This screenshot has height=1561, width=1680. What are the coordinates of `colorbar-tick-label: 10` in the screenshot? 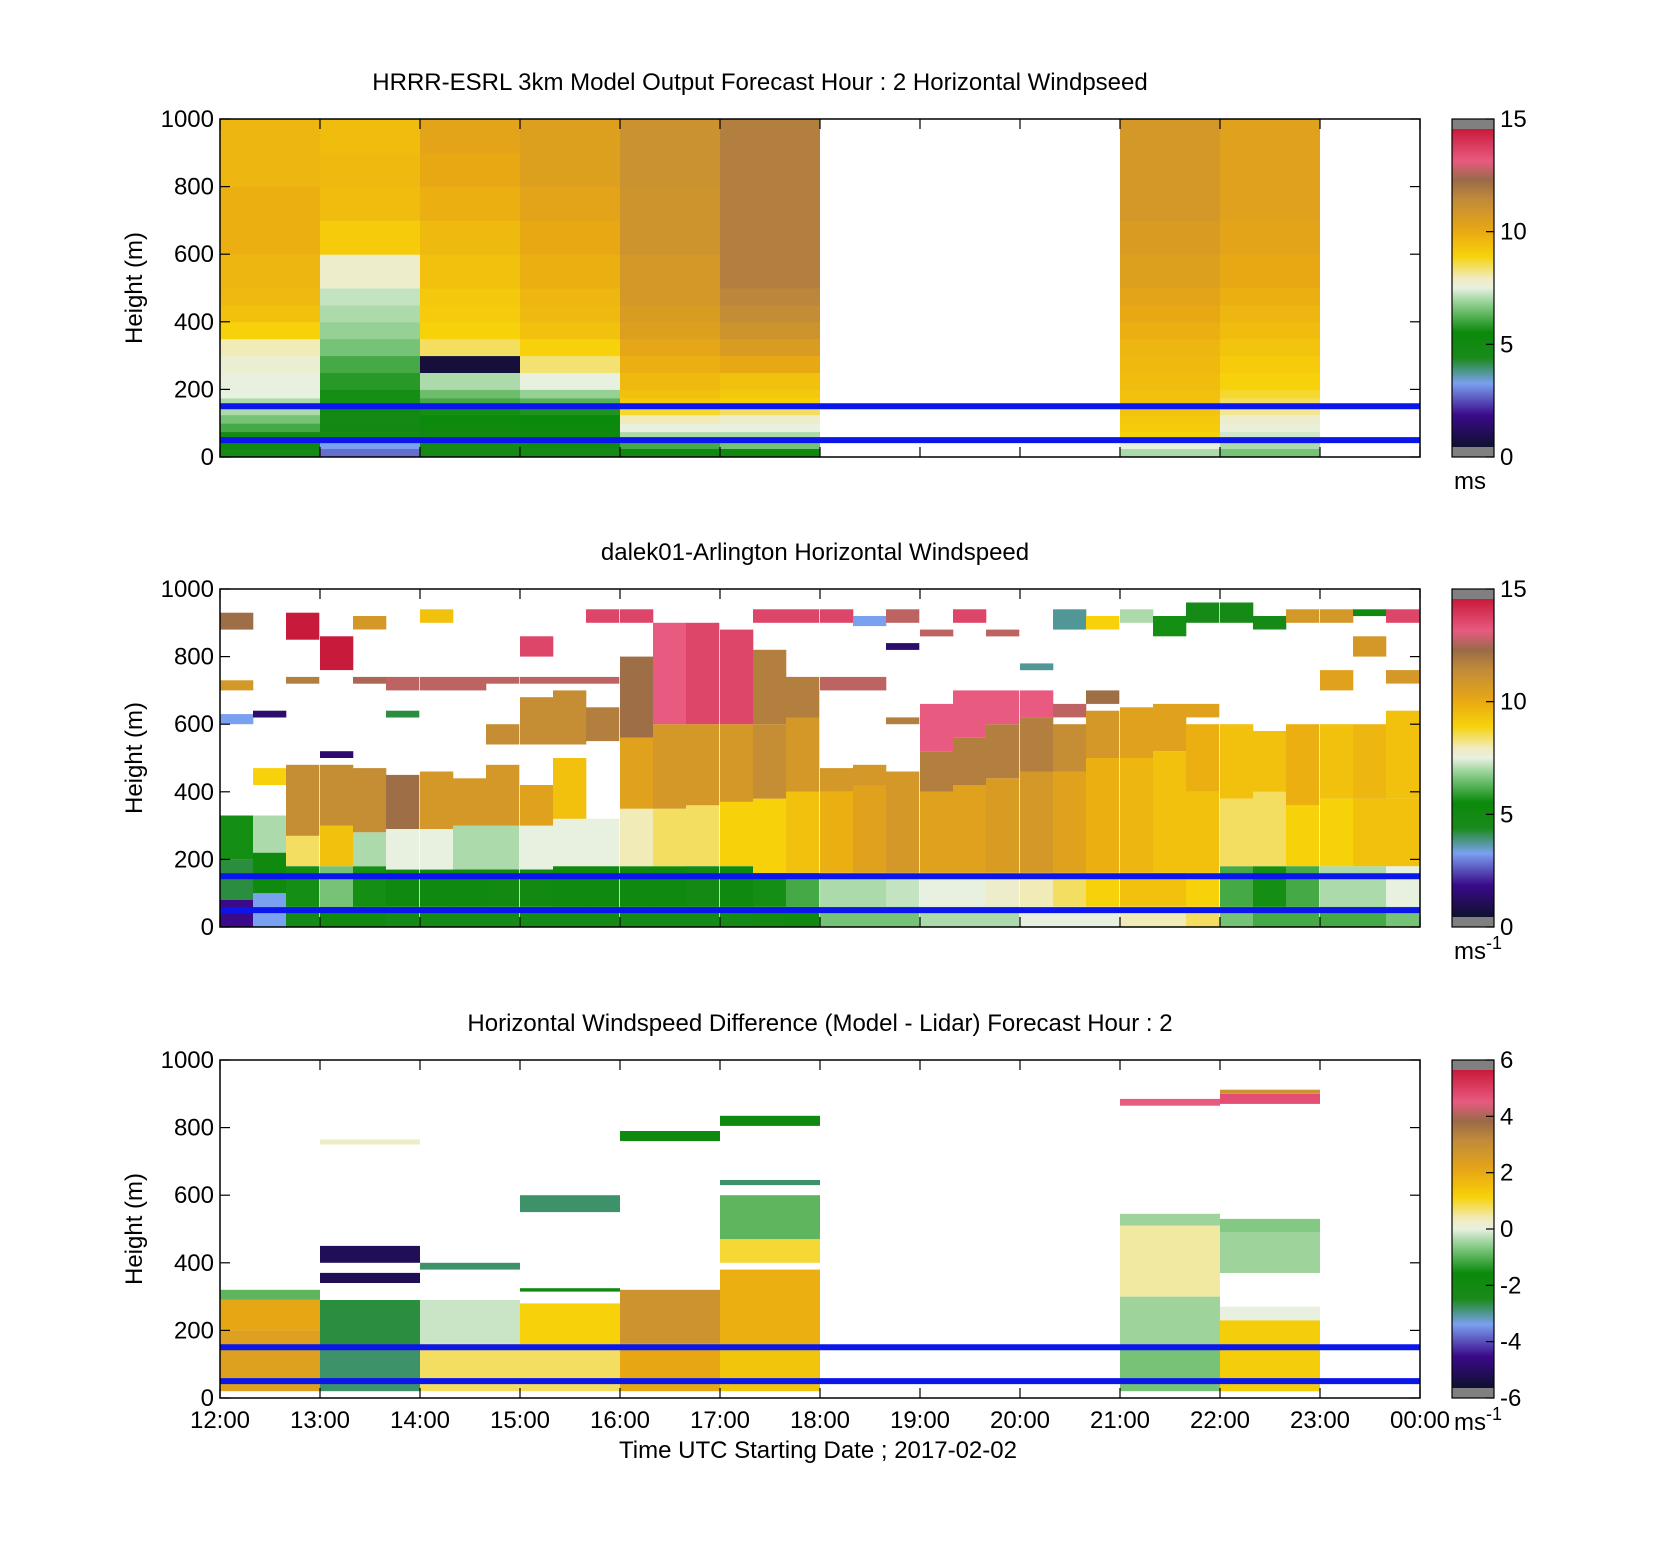 It's located at (1513, 702).